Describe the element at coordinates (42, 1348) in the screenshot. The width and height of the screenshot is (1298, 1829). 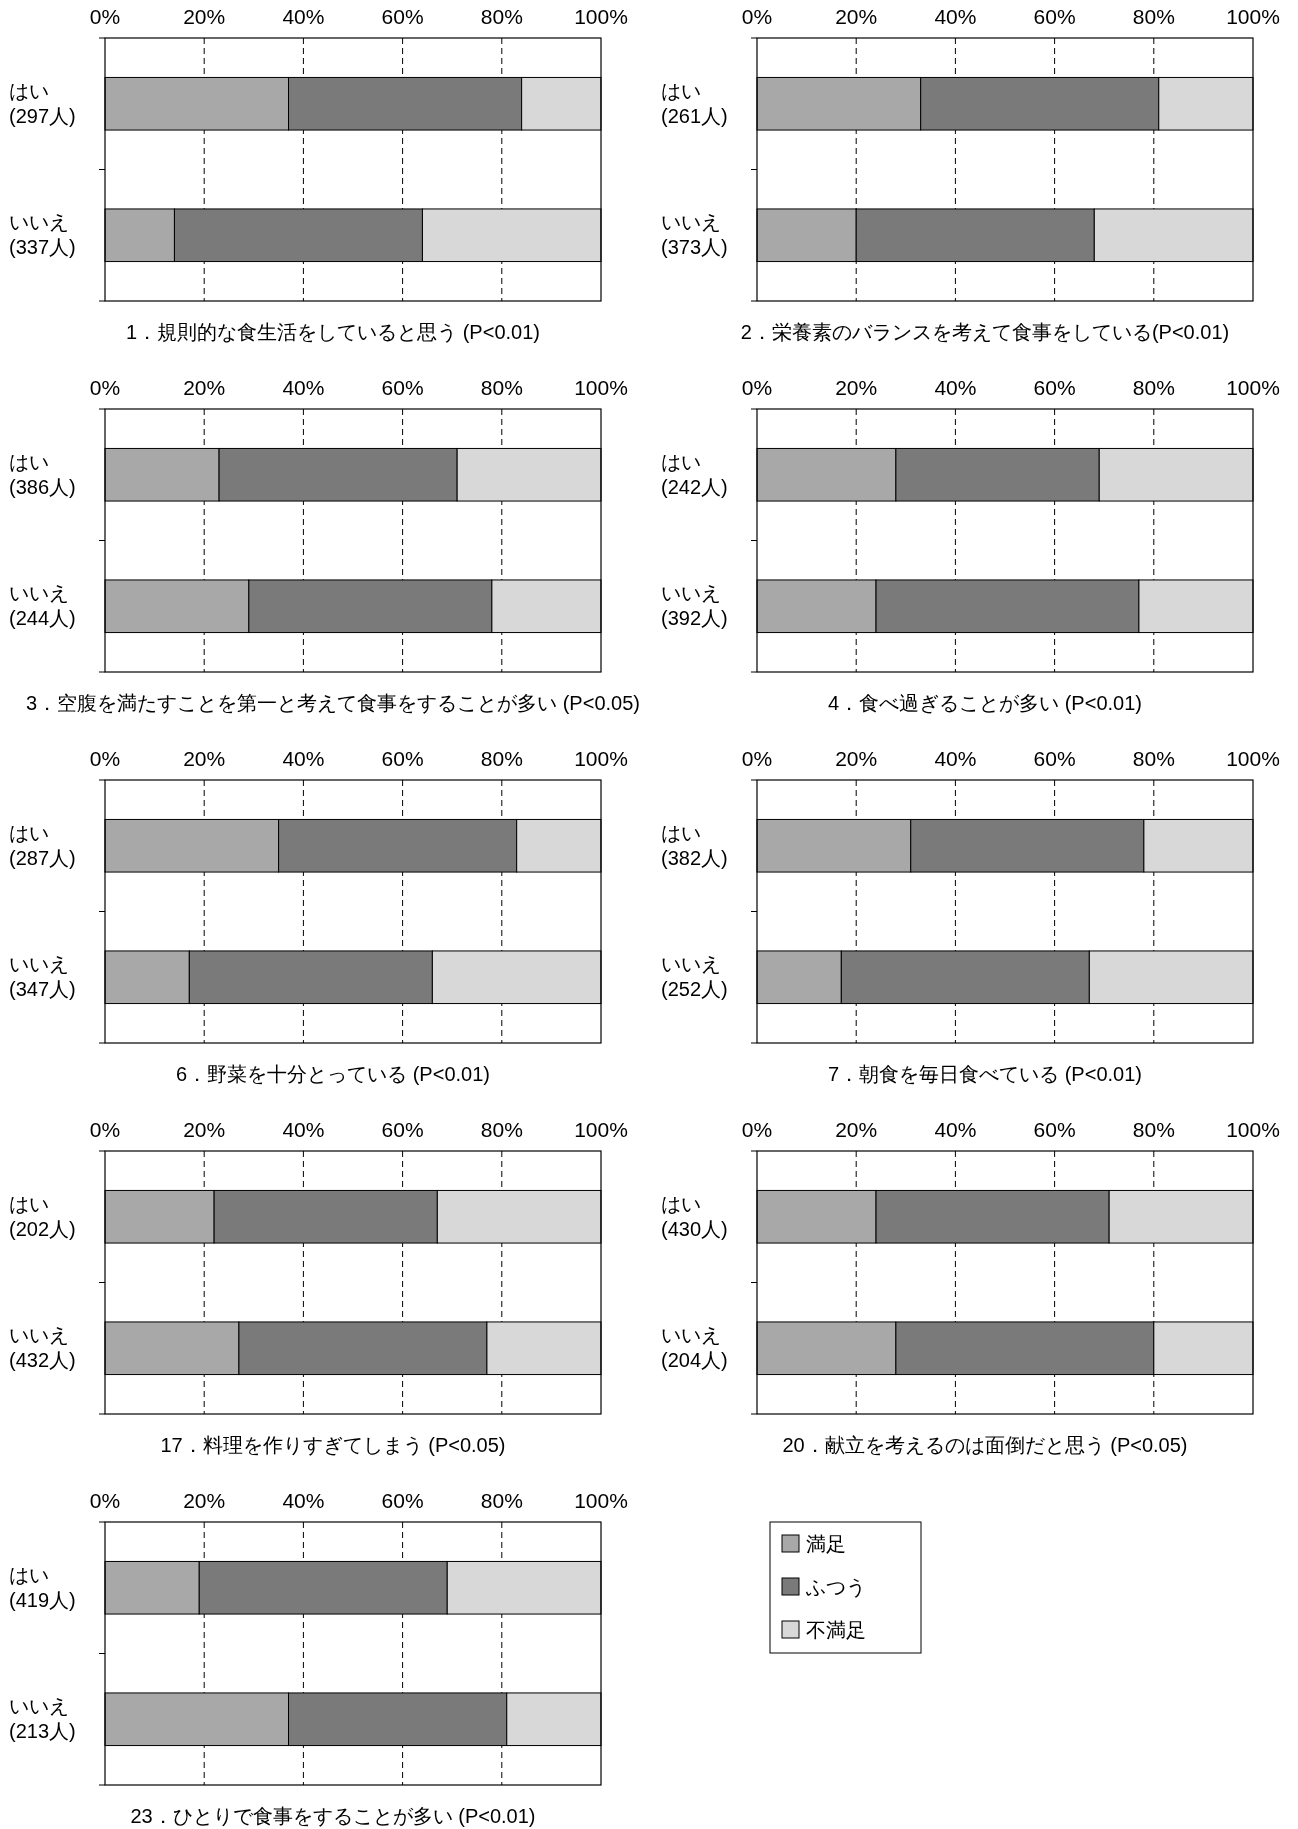
I see `y-tick-label: いいえ (432人)` at that location.